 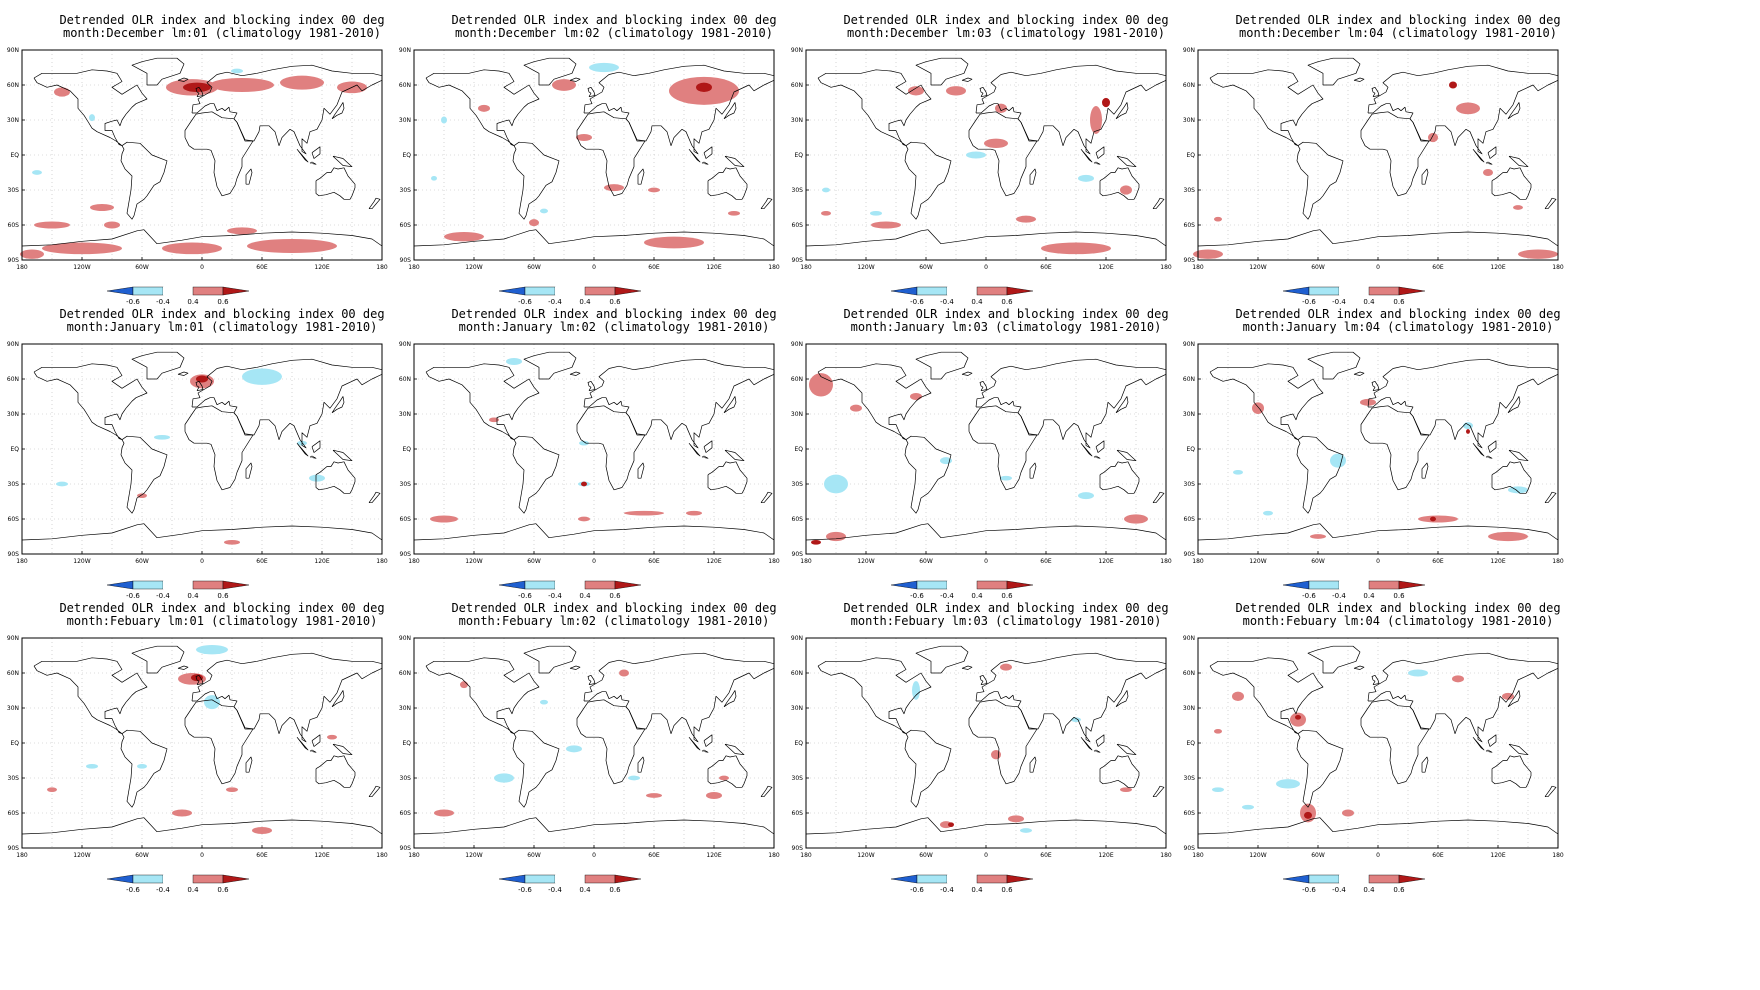 I want to click on lat-tick-label: 90N, so click(x=797, y=344).